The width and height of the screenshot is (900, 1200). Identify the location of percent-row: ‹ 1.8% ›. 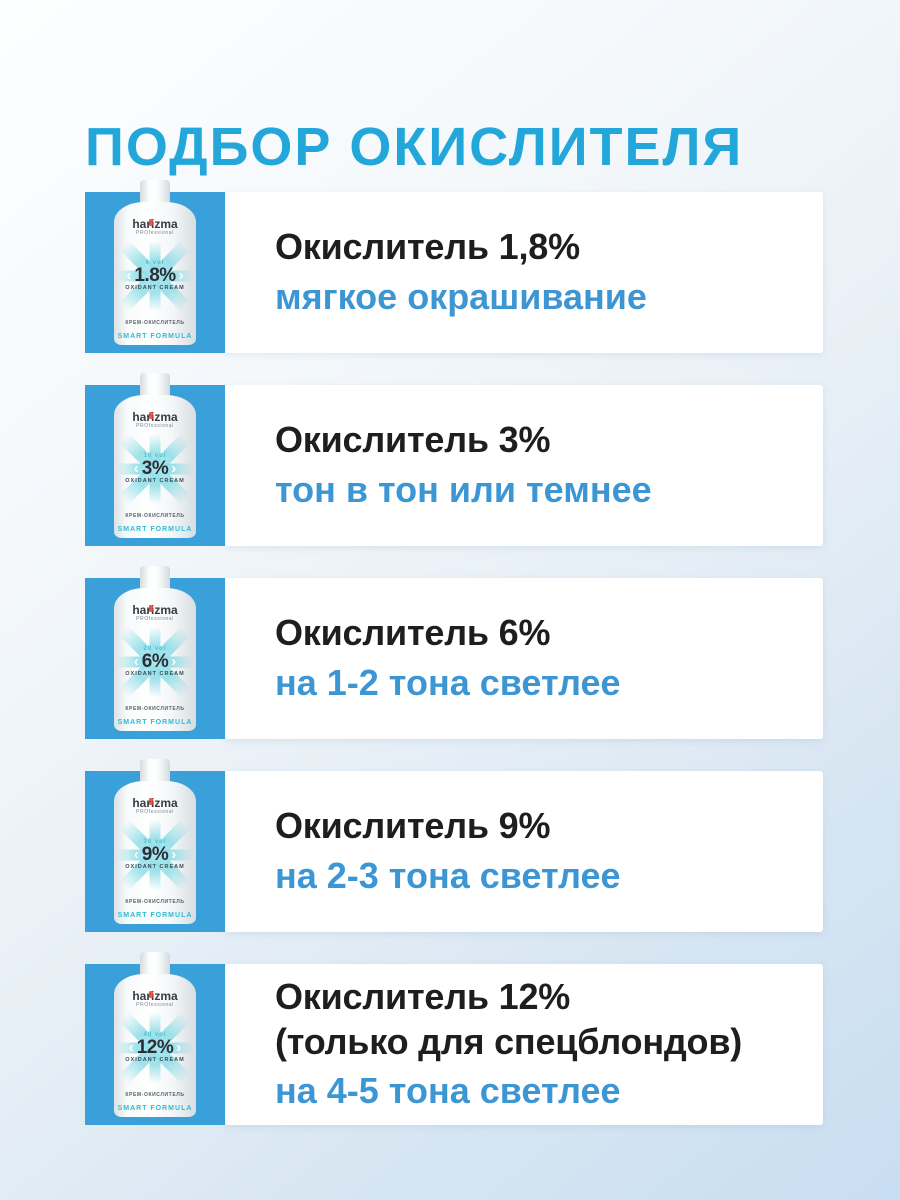
(154, 275).